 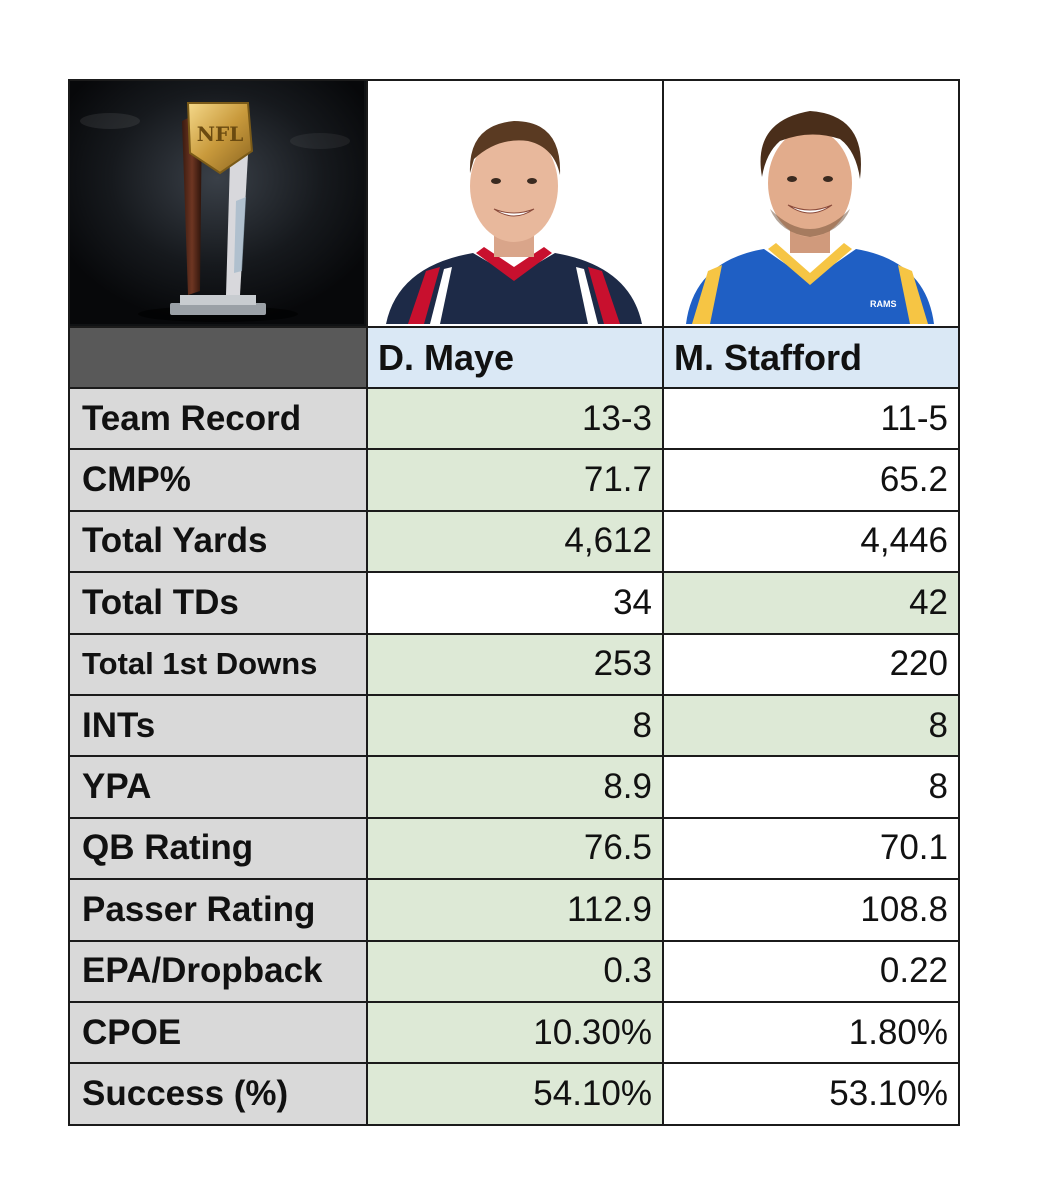 I want to click on player-name-row: D. Maye M. Stafford, so click(x=514, y=357).